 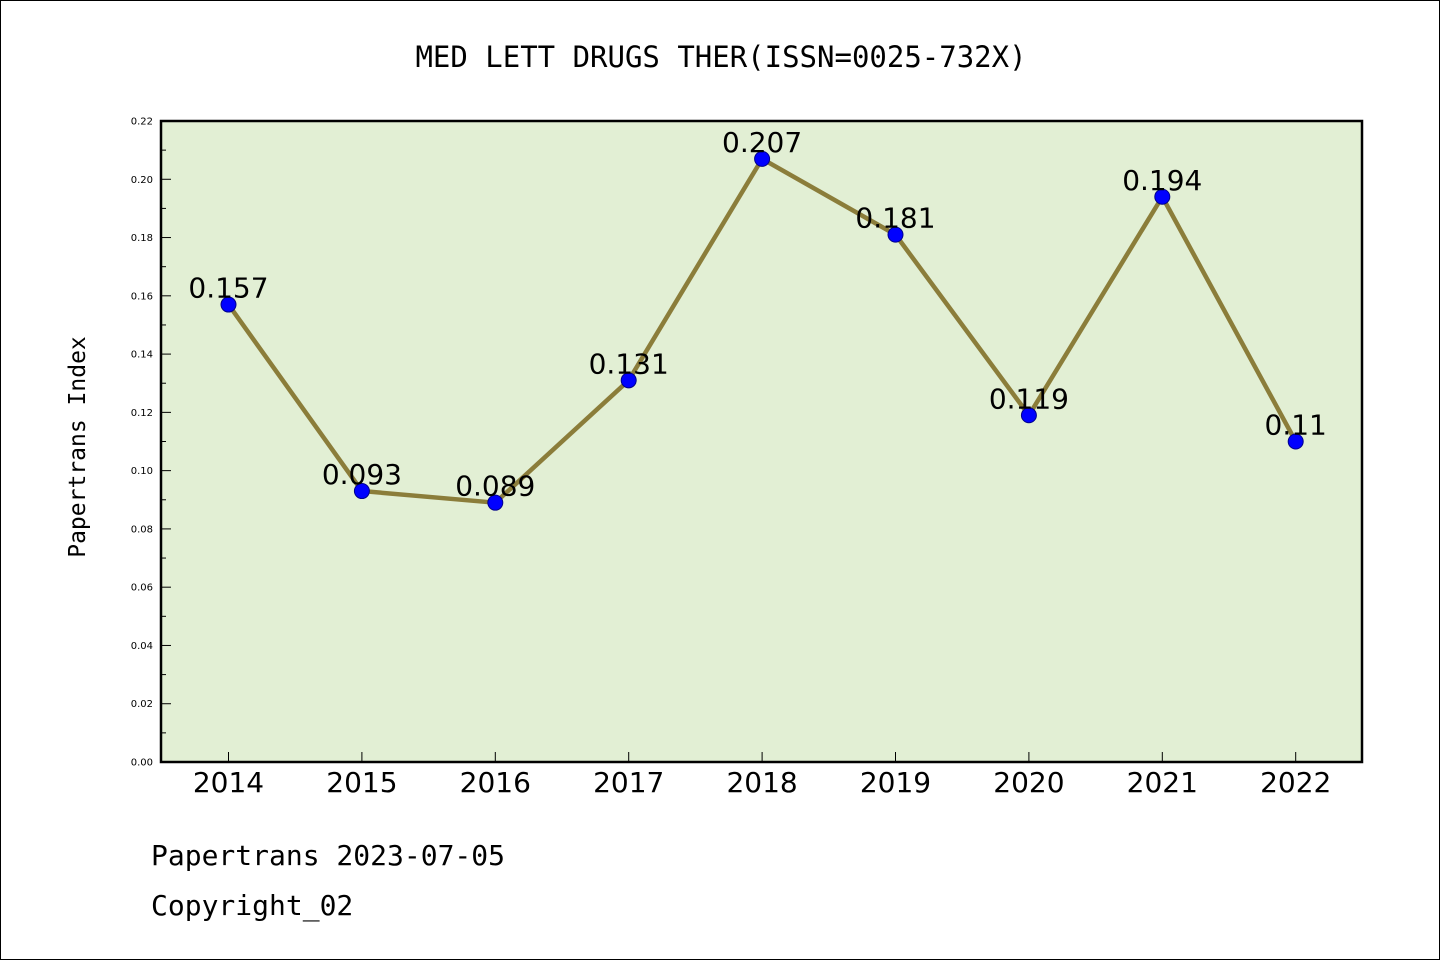 What do you see at coordinates (328, 855) in the screenshot?
I see `footer-date: Papertrans 2023-07-05` at bounding box center [328, 855].